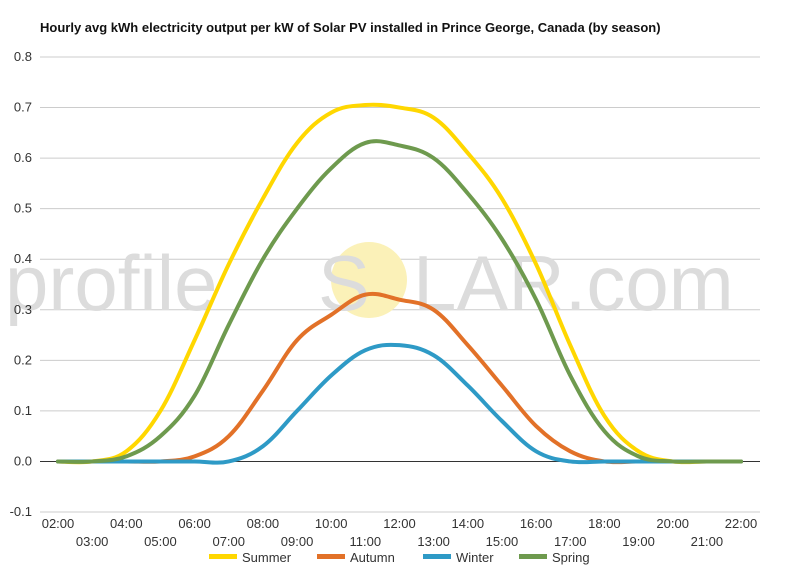 This screenshot has height=570, width=800. I want to click on y-tick-label: 0.8, so click(23, 56).